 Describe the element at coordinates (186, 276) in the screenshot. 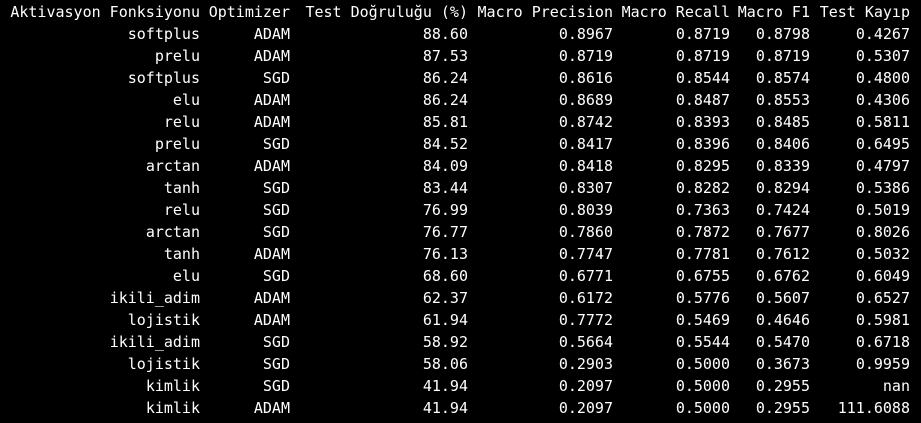

I see `cell-activation: elu` at that location.